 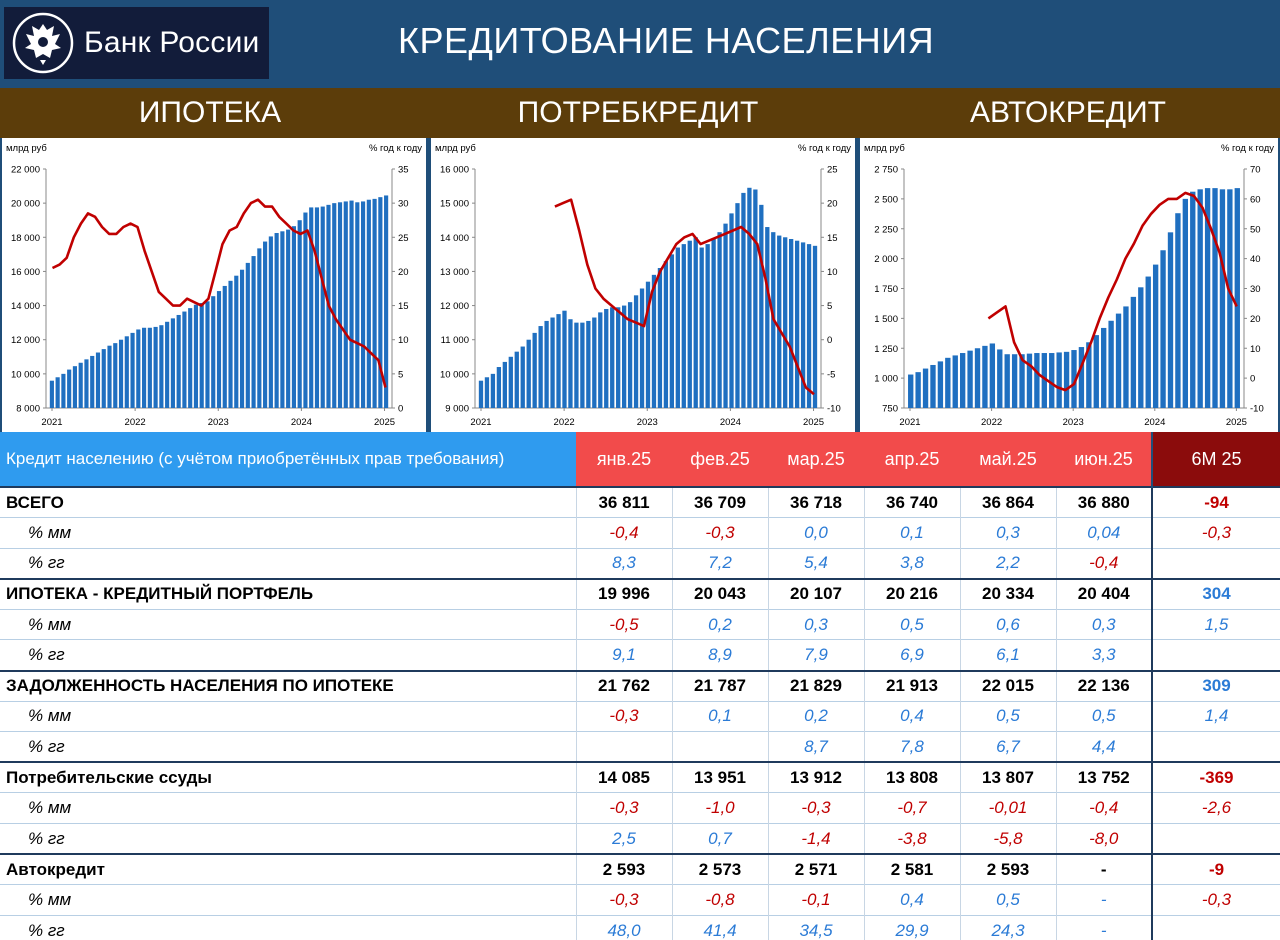 I want to click on row-label: ЗАДОЛЖЕННОСТЬ НАСЕЛЕНИЯ ПО ИПОТЕКЕ, so click(x=288, y=685).